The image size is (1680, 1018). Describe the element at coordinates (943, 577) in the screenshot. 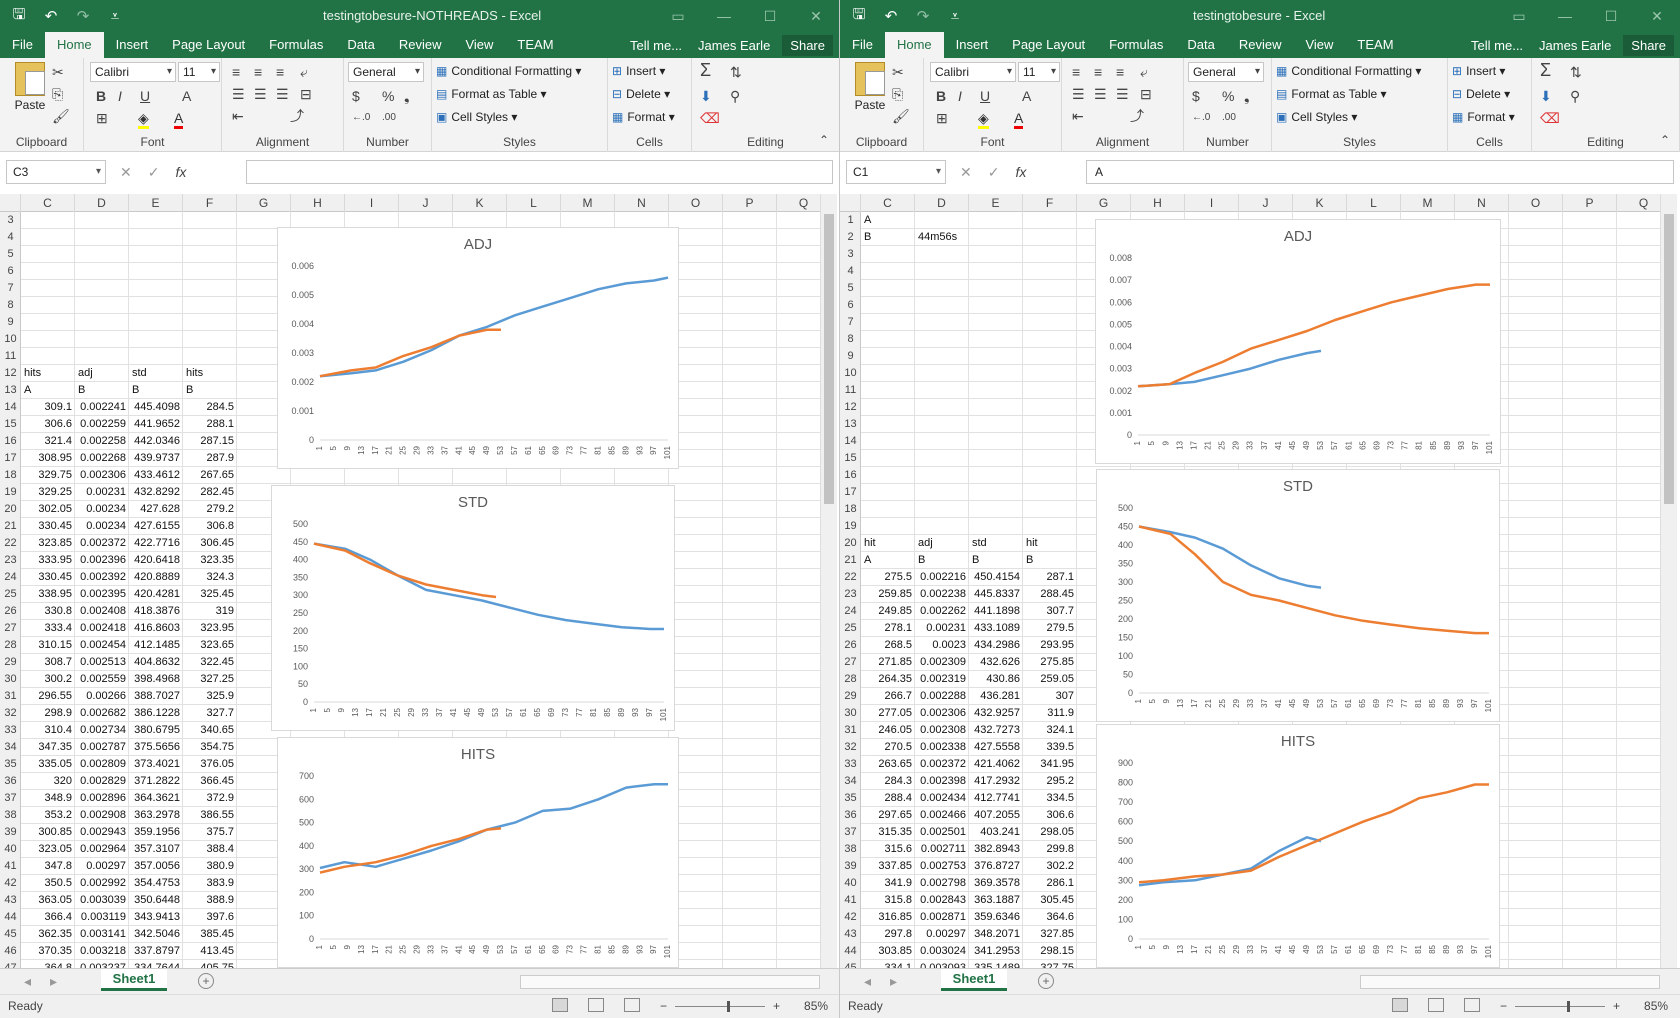

I see `cell: 0.002216` at that location.